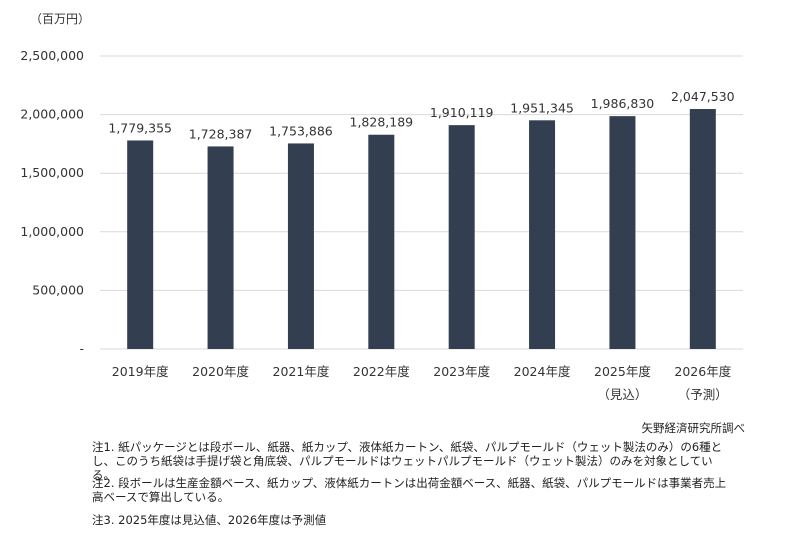  I want to click on source-credit: 矢野経済研究所調べ, so click(693, 428).